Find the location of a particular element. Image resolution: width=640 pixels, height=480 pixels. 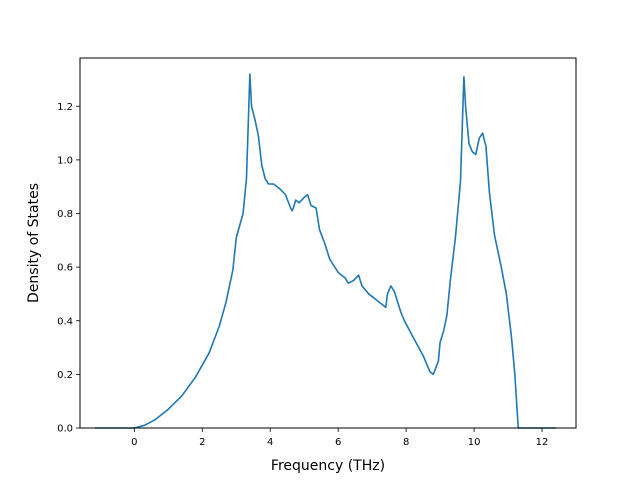

x-axis-label: Frequency (THz) is located at coordinates (328, 466).